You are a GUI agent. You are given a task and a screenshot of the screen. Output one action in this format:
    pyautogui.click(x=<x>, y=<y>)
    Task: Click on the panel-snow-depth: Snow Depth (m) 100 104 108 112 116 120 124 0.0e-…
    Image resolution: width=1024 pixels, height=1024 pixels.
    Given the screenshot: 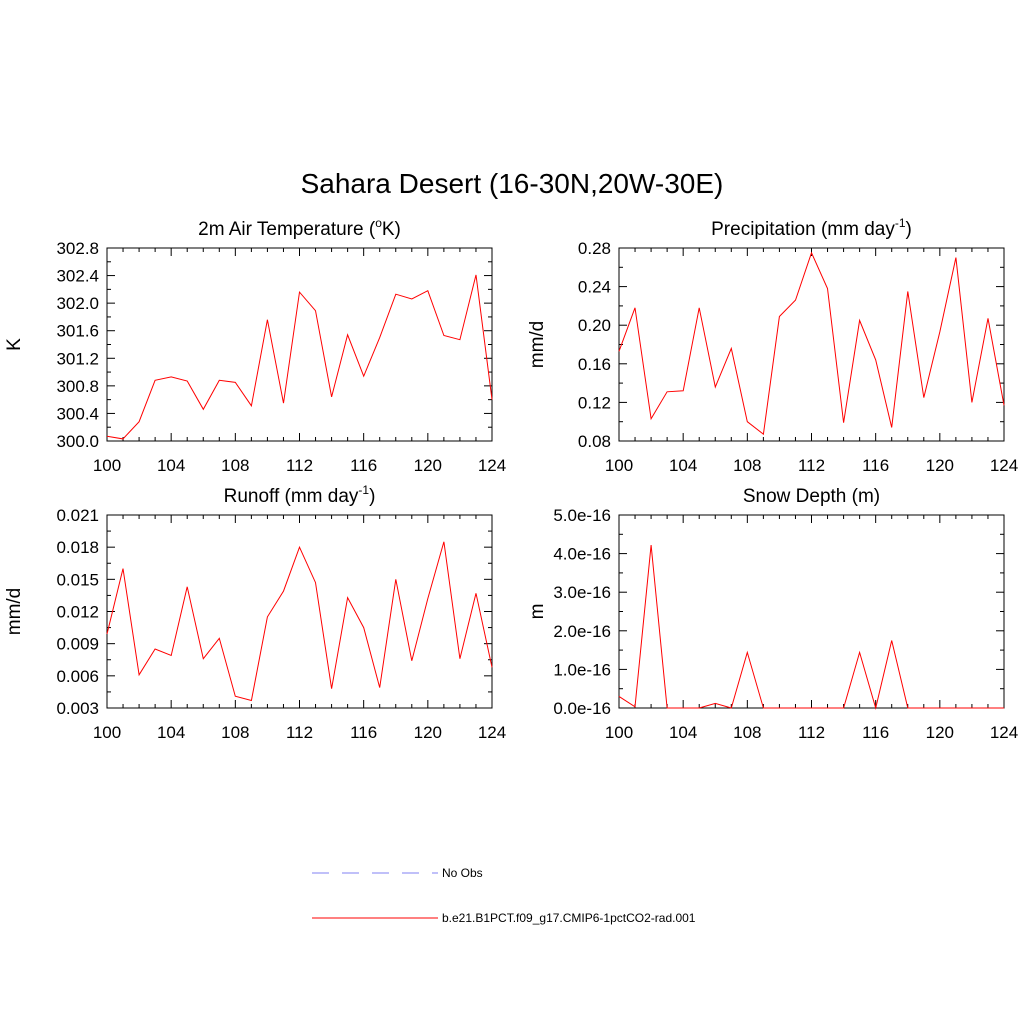 What is the action you would take?
    pyautogui.click(x=772, y=614)
    